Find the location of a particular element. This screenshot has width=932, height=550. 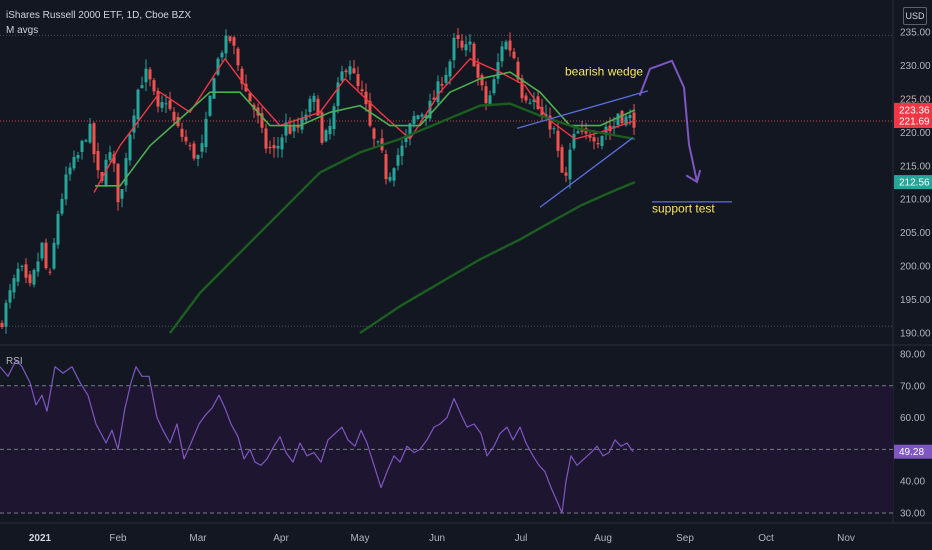

moving-average-fast is located at coordinates (364, 125).